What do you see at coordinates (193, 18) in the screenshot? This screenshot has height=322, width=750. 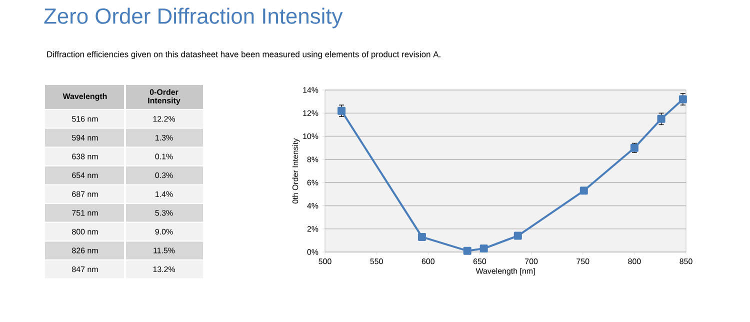 I see `chart-title: Zero Order Diffraction Intensity` at bounding box center [193, 18].